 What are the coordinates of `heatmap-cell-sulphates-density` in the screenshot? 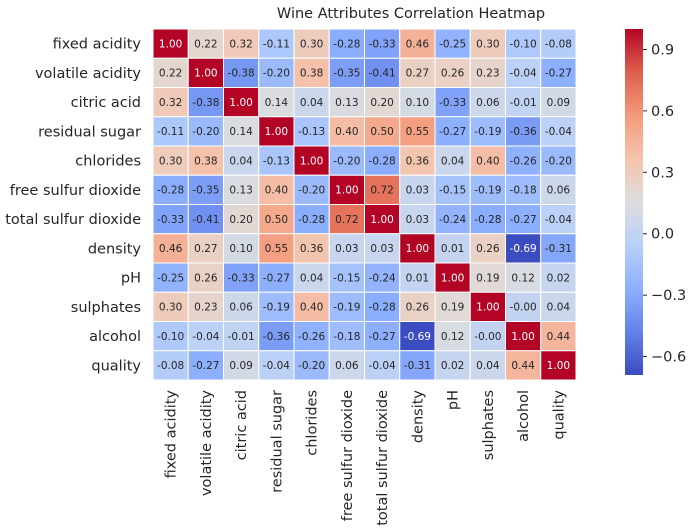 It's located at (417, 306).